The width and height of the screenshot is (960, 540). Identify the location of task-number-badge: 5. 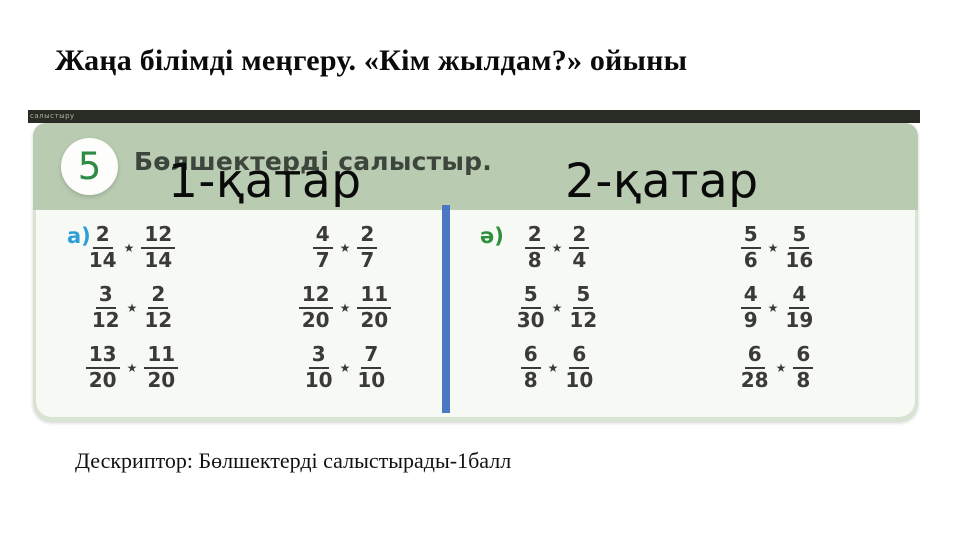
(89, 166).